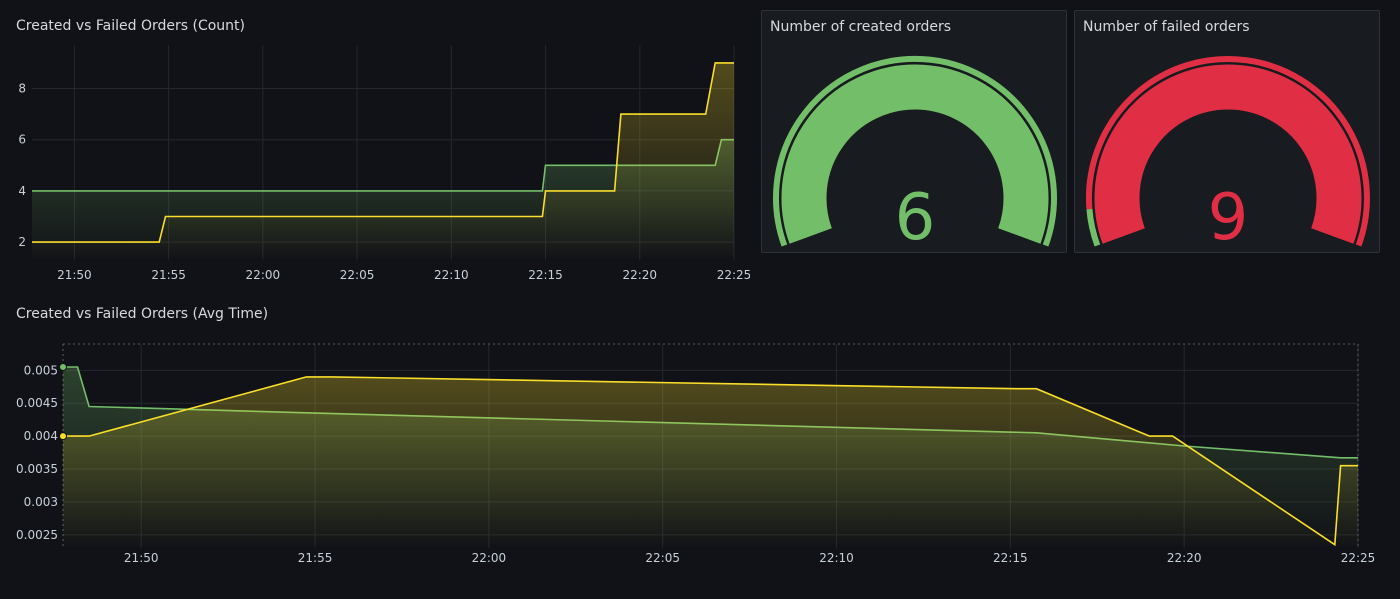  What do you see at coordinates (1166, 27) in the screenshot?
I see `failed-gauge-title: Number of failed orders` at bounding box center [1166, 27].